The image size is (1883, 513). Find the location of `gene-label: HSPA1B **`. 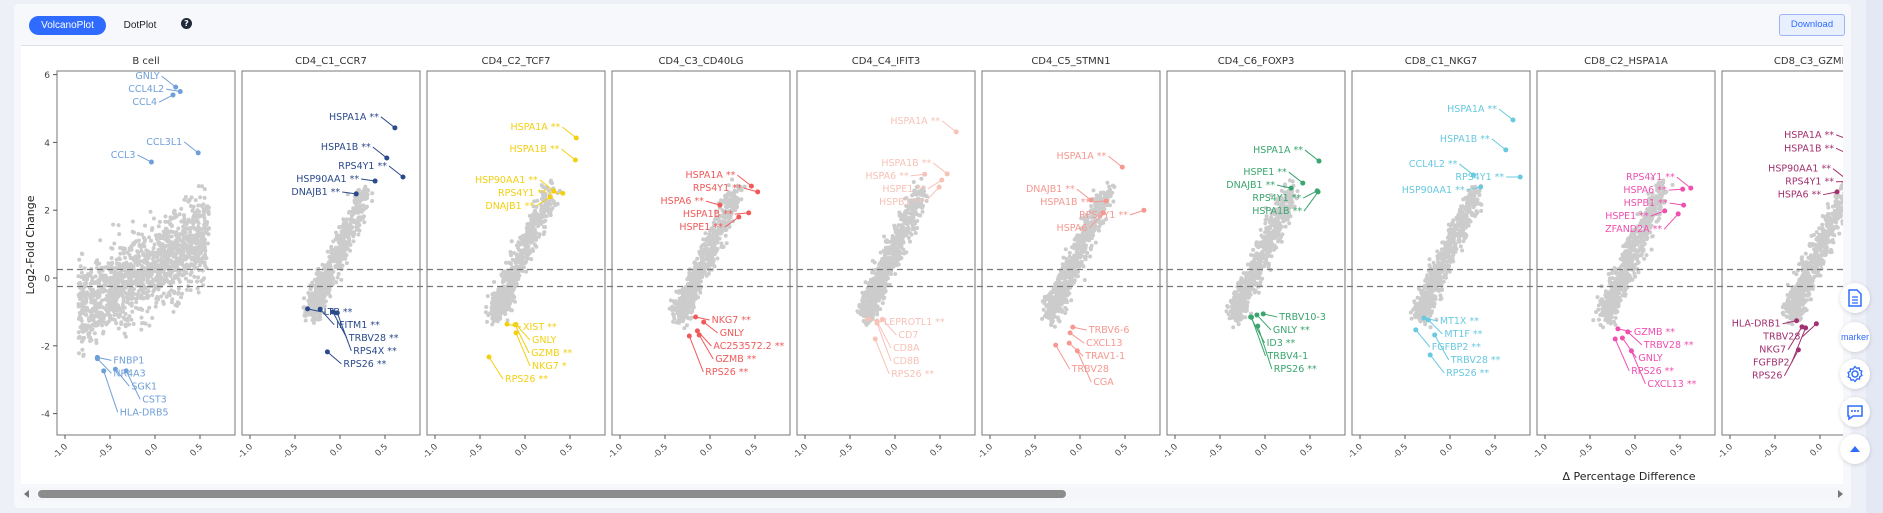

gene-label: HSPA1B ** is located at coordinates (708, 214).